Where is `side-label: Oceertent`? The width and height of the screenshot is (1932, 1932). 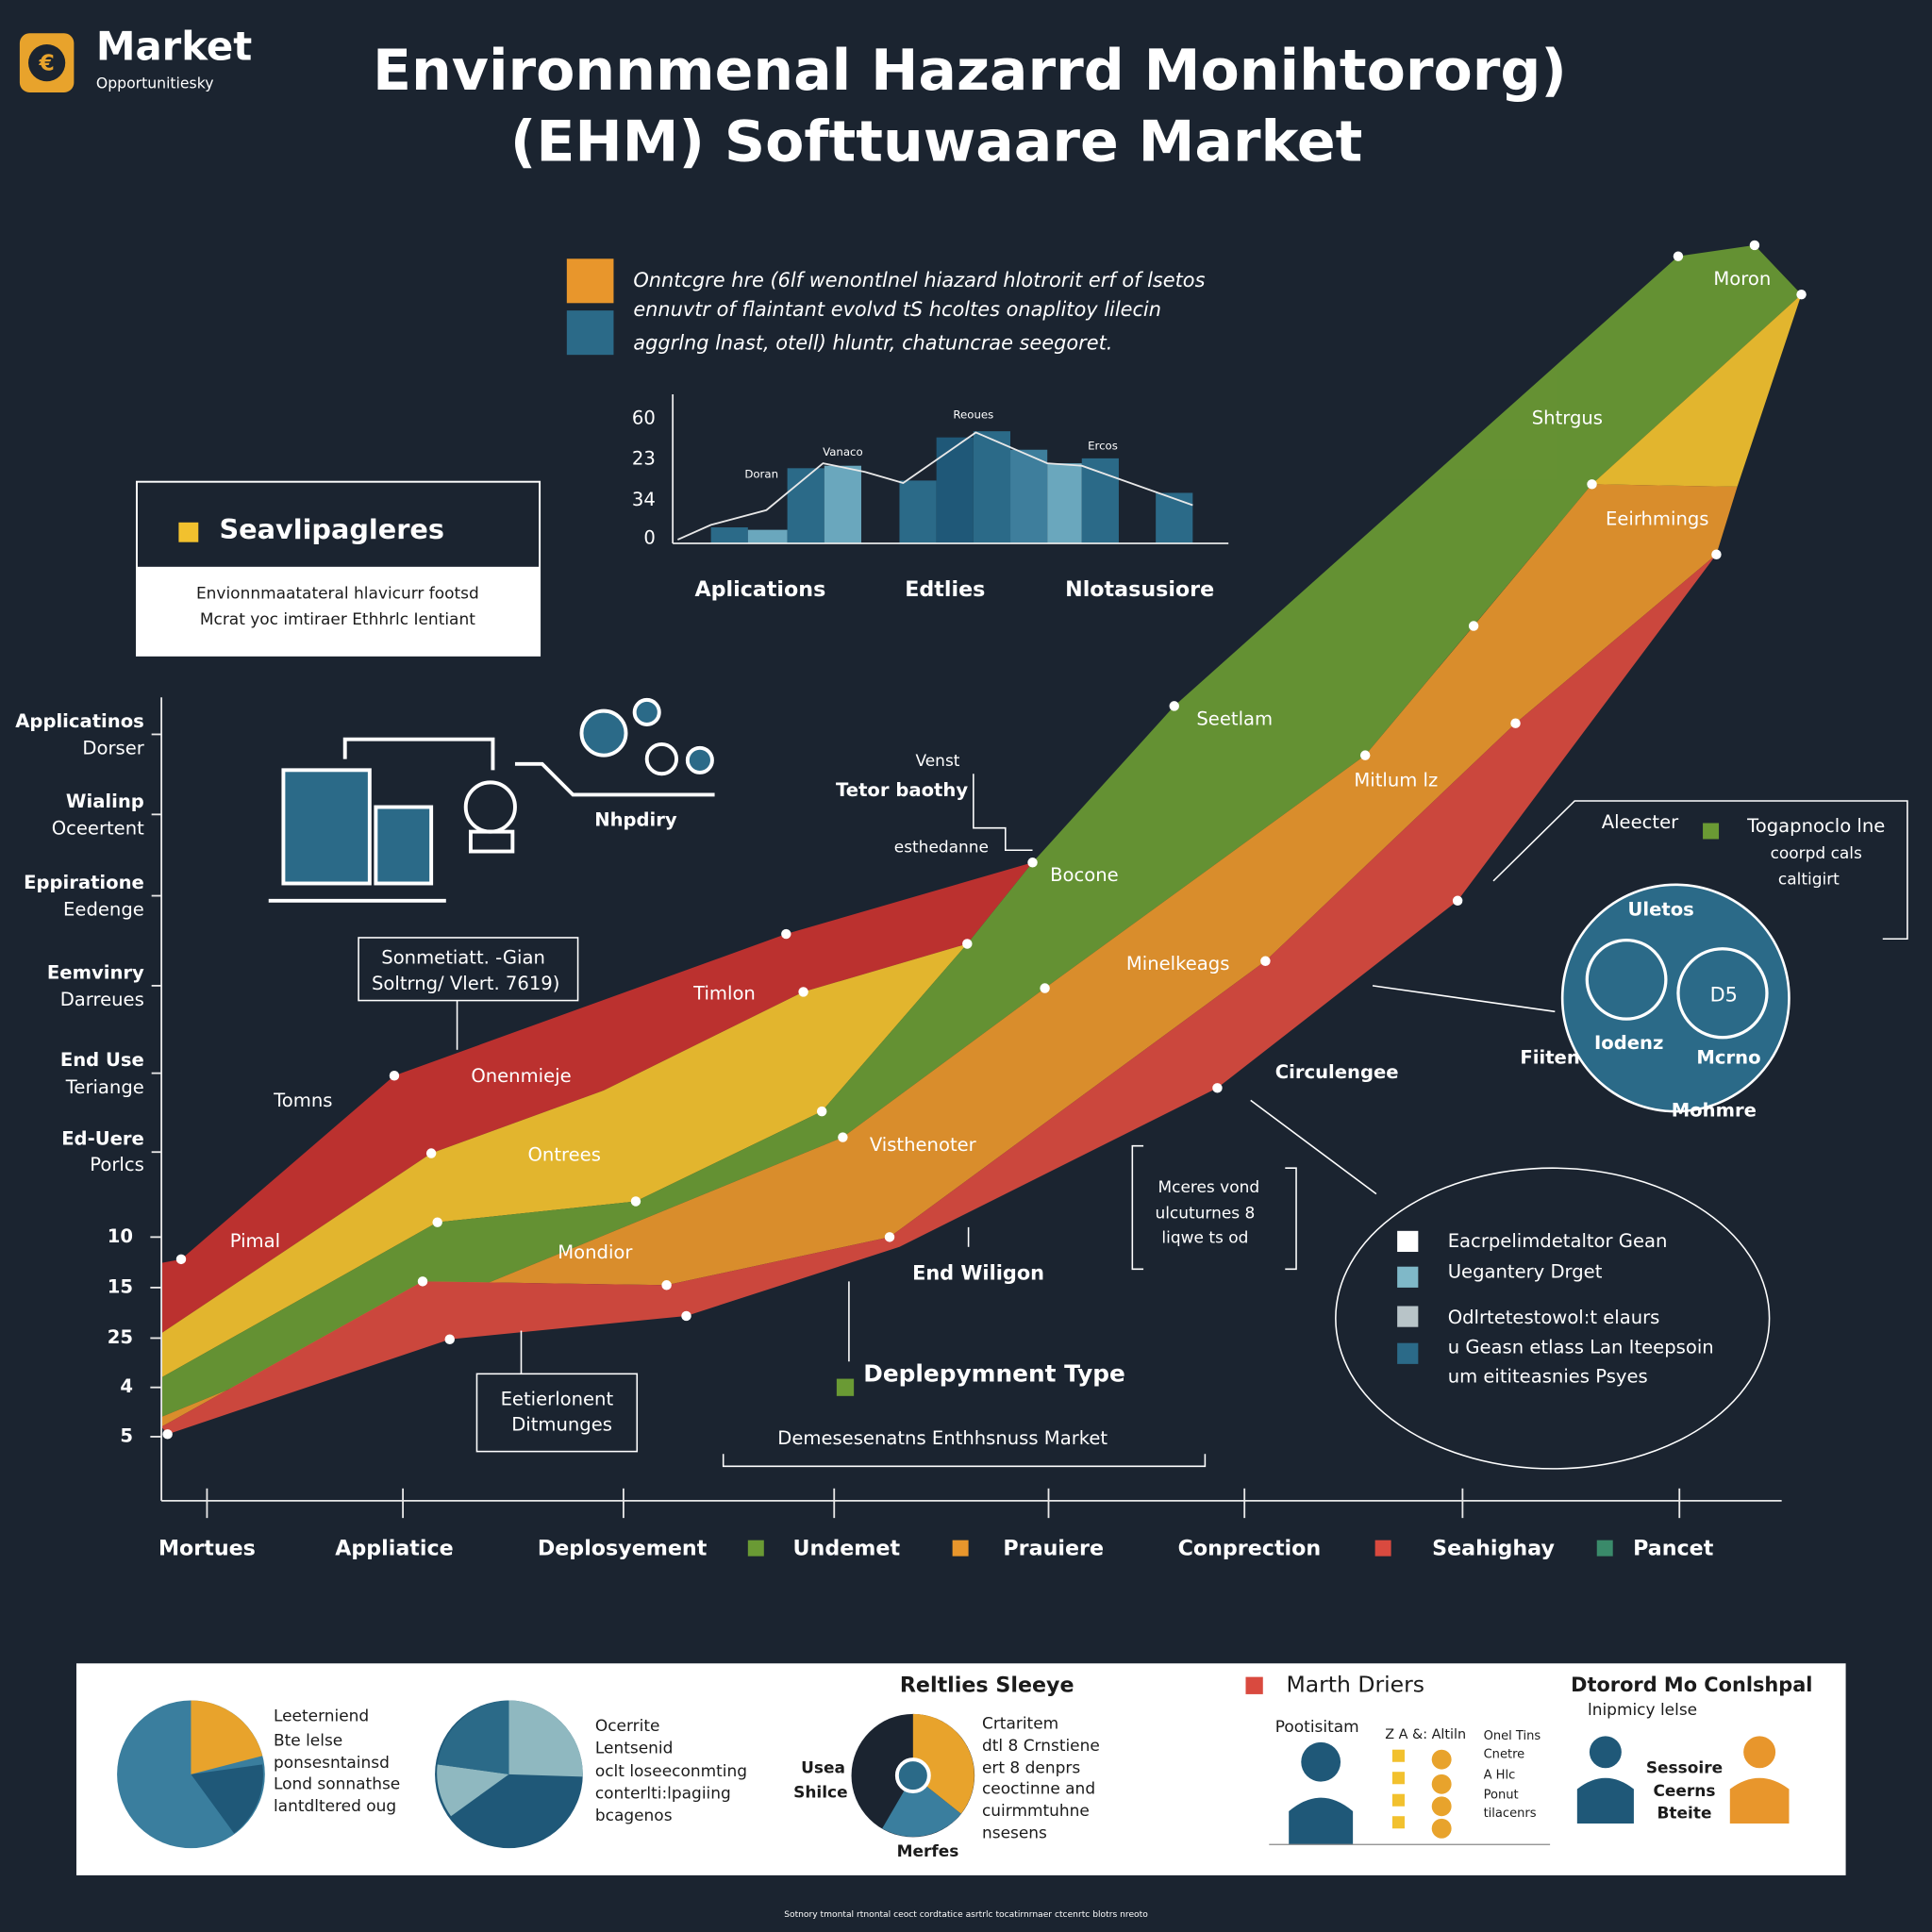
side-label: Oceertent is located at coordinates (98, 829).